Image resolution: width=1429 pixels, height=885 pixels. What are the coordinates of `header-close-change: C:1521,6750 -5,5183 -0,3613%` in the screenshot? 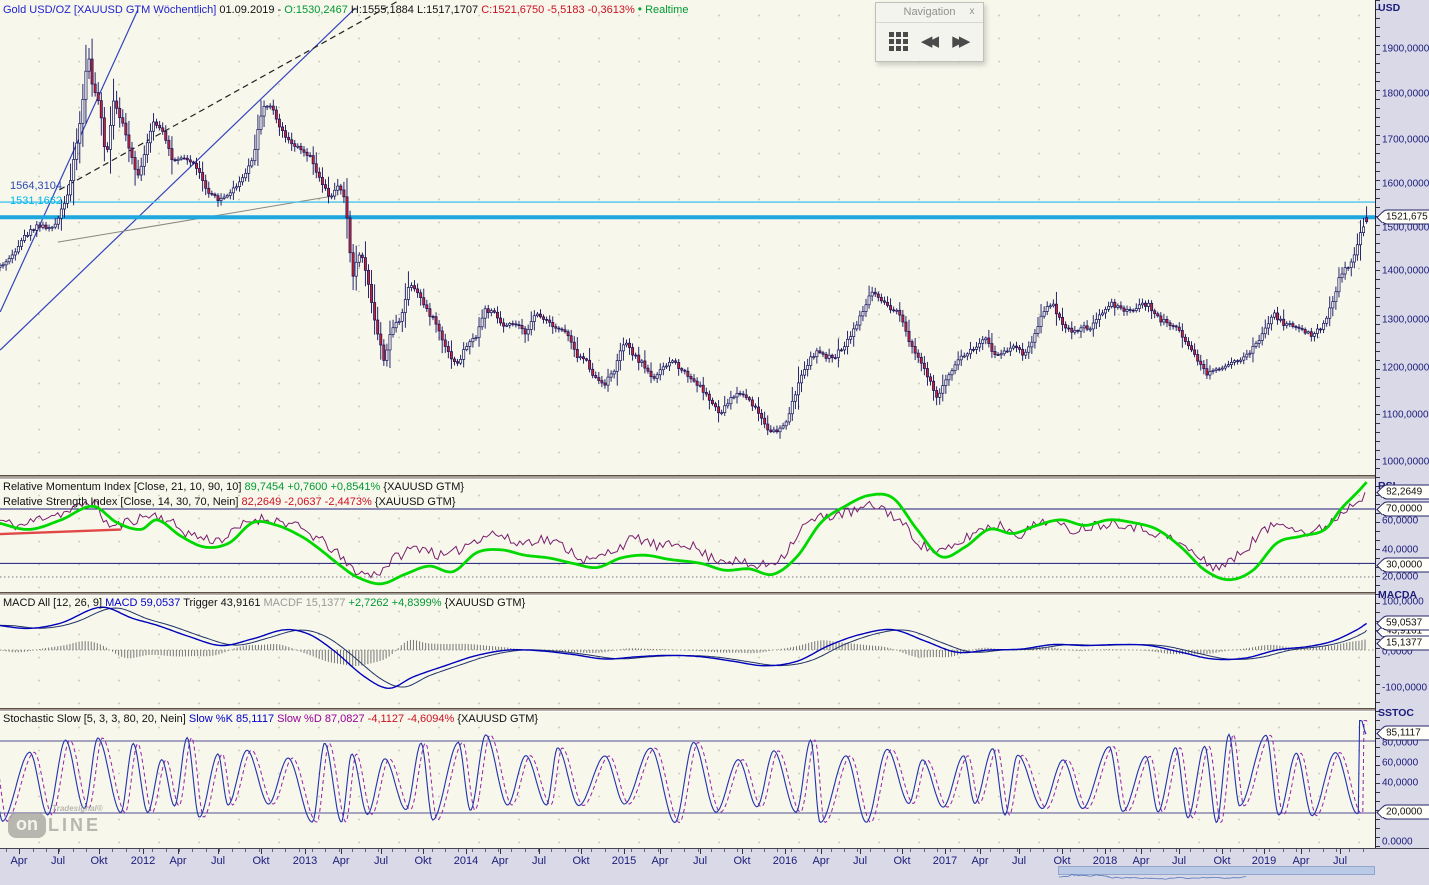 It's located at (558, 10).